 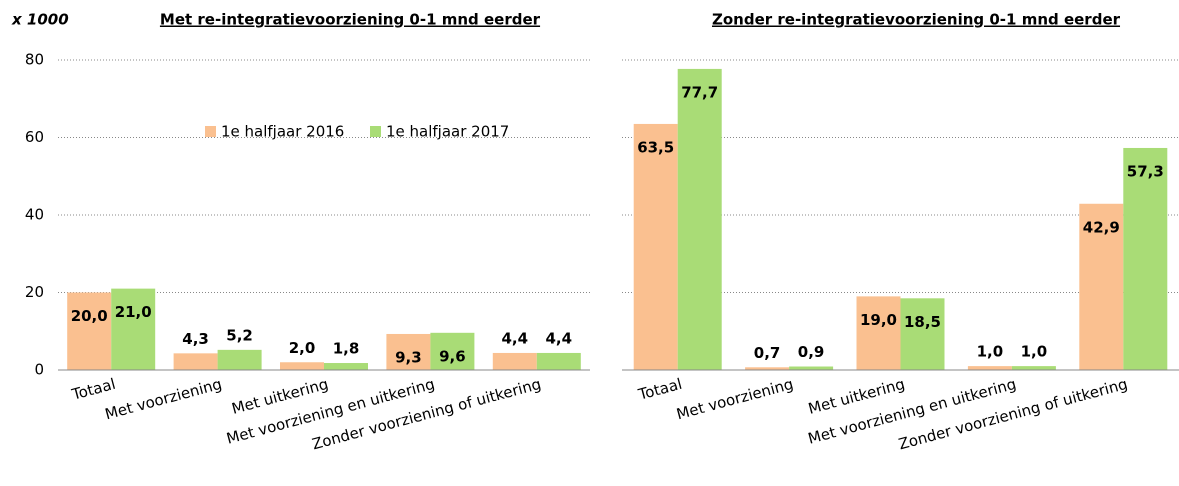 What do you see at coordinates (34, 292) in the screenshot?
I see `y-tick-label: 20` at bounding box center [34, 292].